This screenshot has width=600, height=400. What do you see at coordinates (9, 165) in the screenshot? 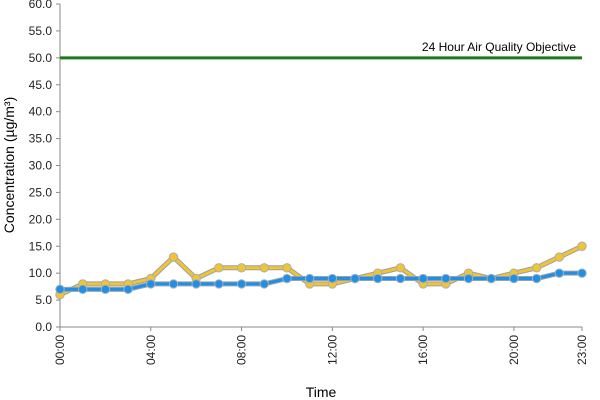
I see `y-axis-title: Concentration (µg/m³)` at bounding box center [9, 165].